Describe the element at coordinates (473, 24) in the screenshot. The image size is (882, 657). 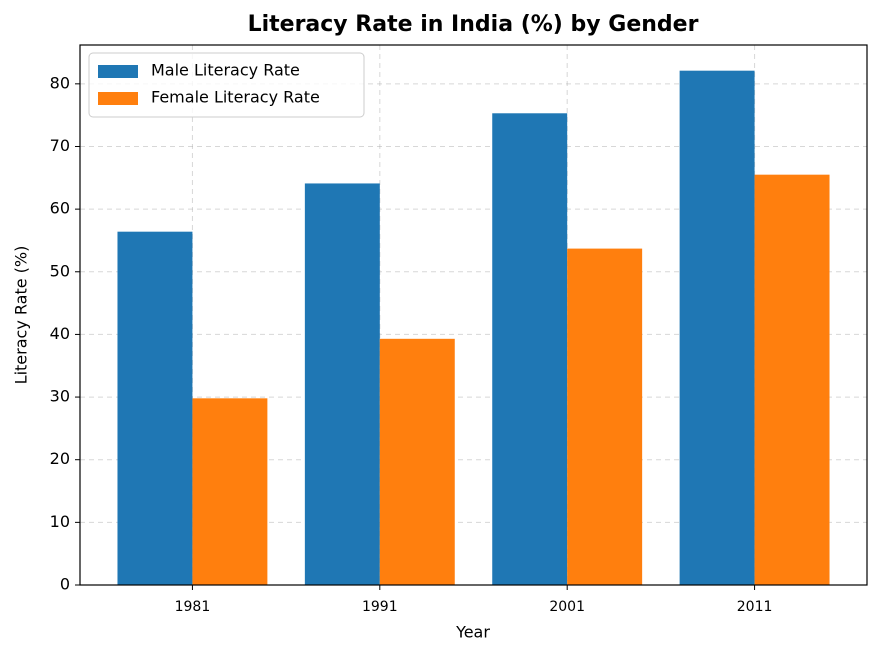
I see `chart-title: Literacy Rate in India (%) by Gender` at that location.